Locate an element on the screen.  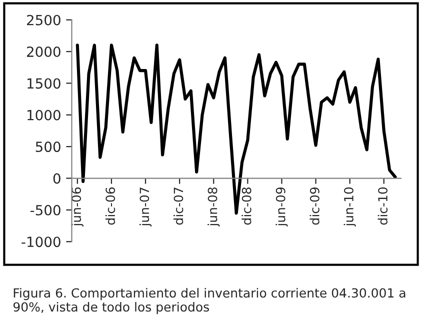
y-tick-label: 1500 is located at coordinates (44, 83).